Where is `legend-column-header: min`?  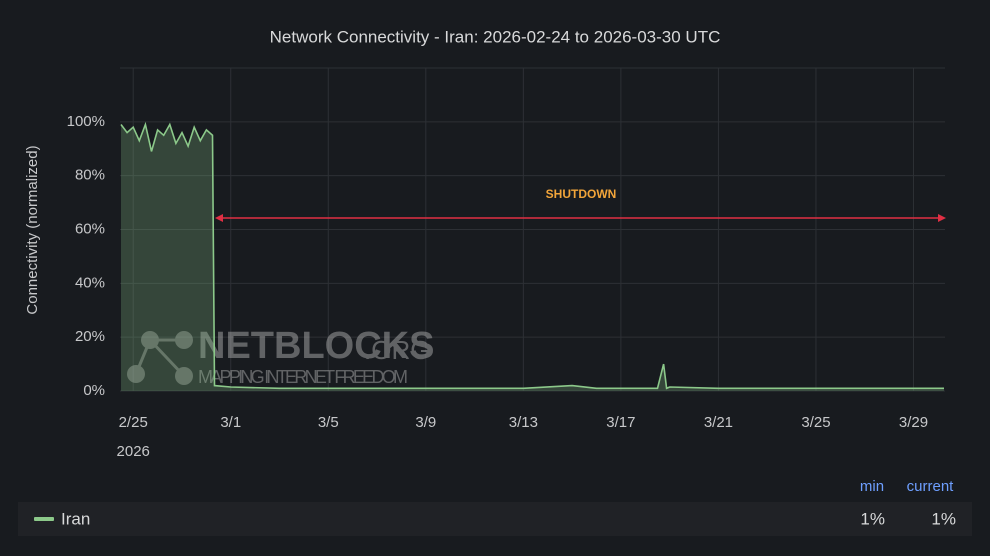
legend-column-header: min is located at coordinates (872, 486).